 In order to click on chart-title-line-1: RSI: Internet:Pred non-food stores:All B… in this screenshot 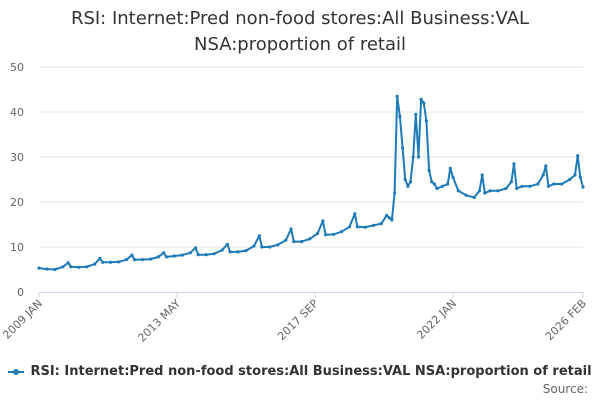, I will do `click(300, 18)`.